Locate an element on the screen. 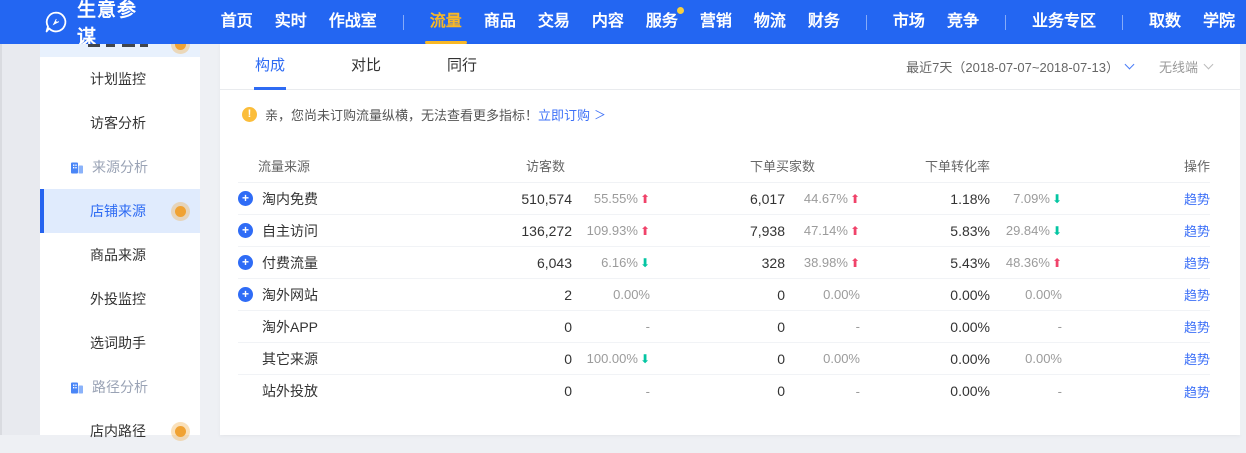 The image size is (1246, 453). header-controls: 最近7天（2018-07-07~2018-07-13） 无线端 is located at coordinates (1060, 66).